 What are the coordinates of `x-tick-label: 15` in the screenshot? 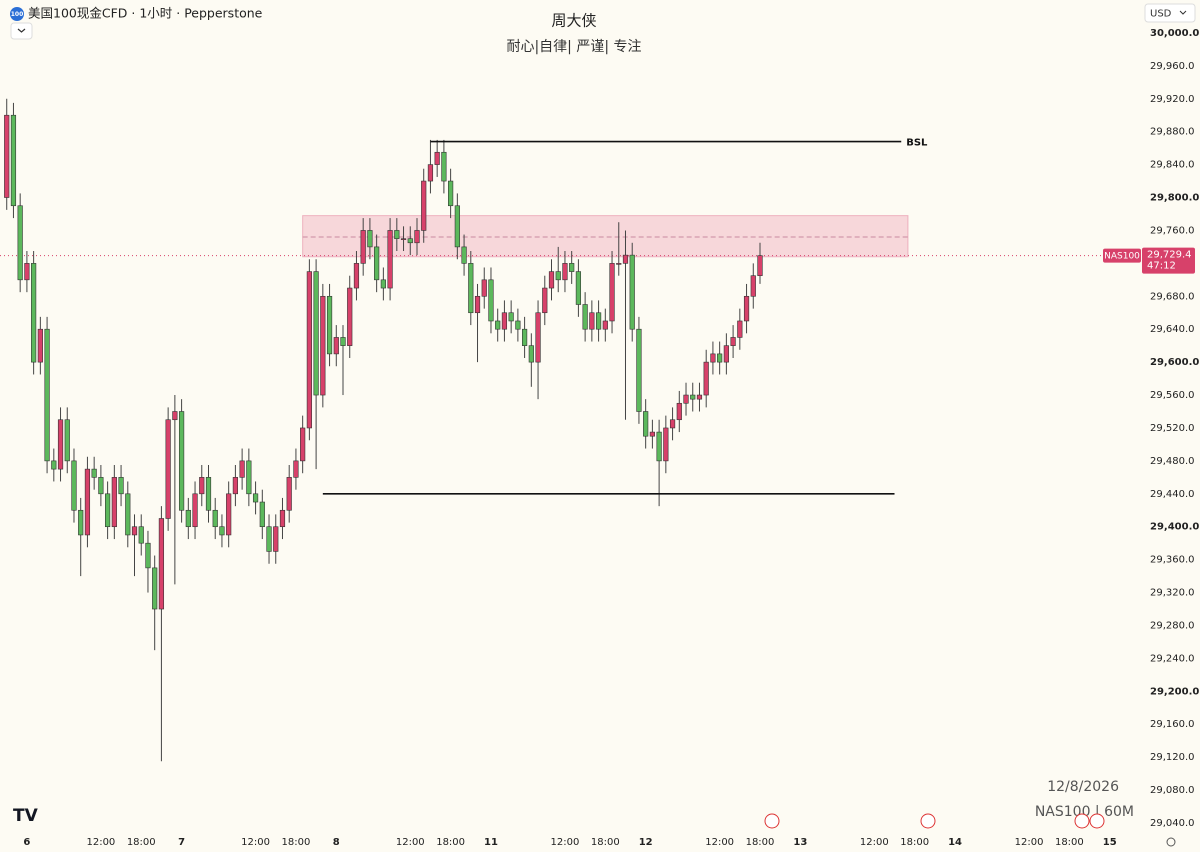 It's located at (1110, 842).